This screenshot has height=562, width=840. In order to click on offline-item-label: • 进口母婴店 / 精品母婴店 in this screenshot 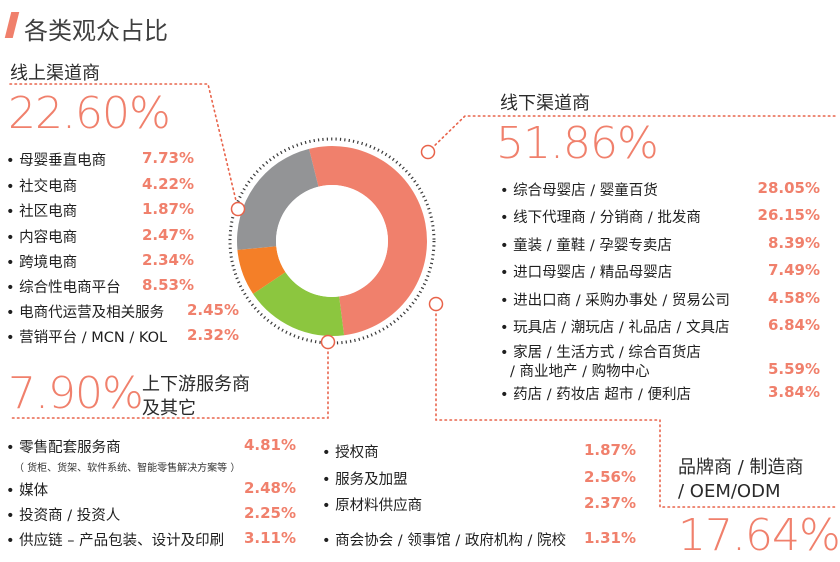, I will do `click(586, 273)`.